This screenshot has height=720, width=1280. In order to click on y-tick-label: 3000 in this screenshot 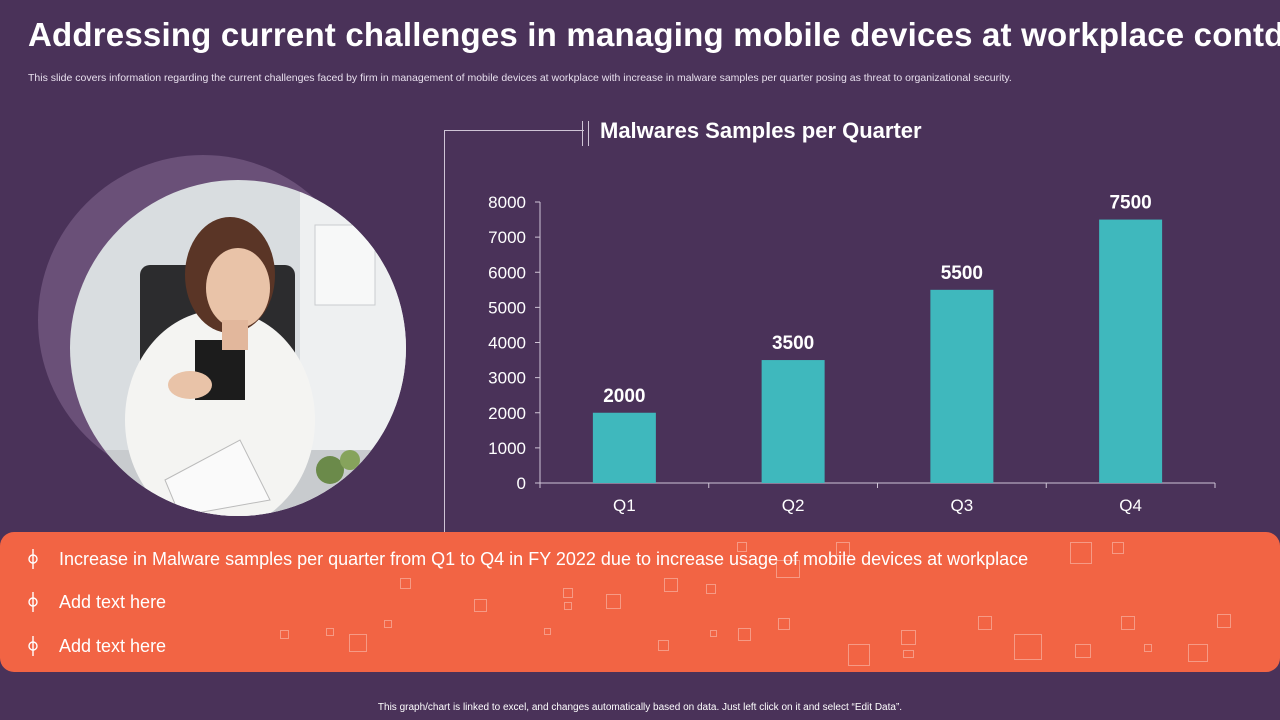, I will do `click(507, 378)`.